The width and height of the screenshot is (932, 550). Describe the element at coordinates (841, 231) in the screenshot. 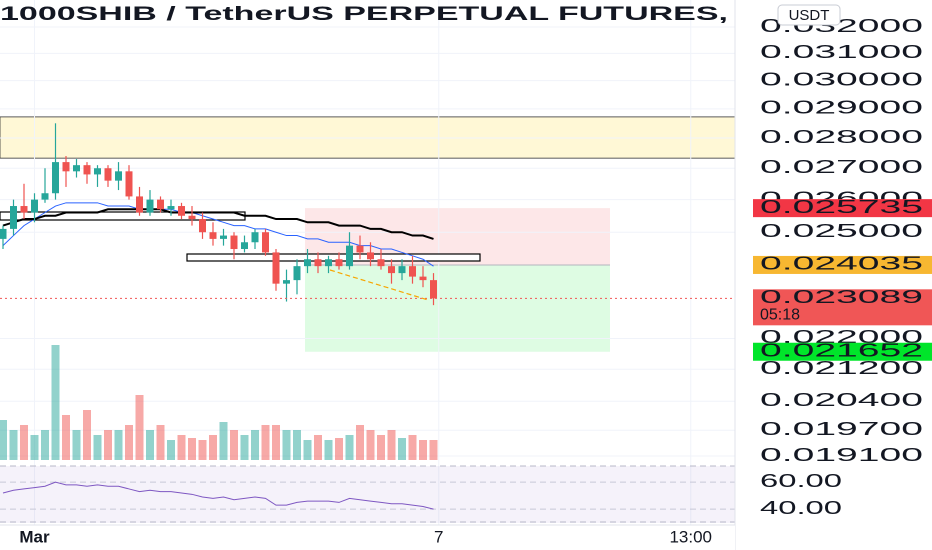

I see `y-tick-label: 0.025000` at that location.